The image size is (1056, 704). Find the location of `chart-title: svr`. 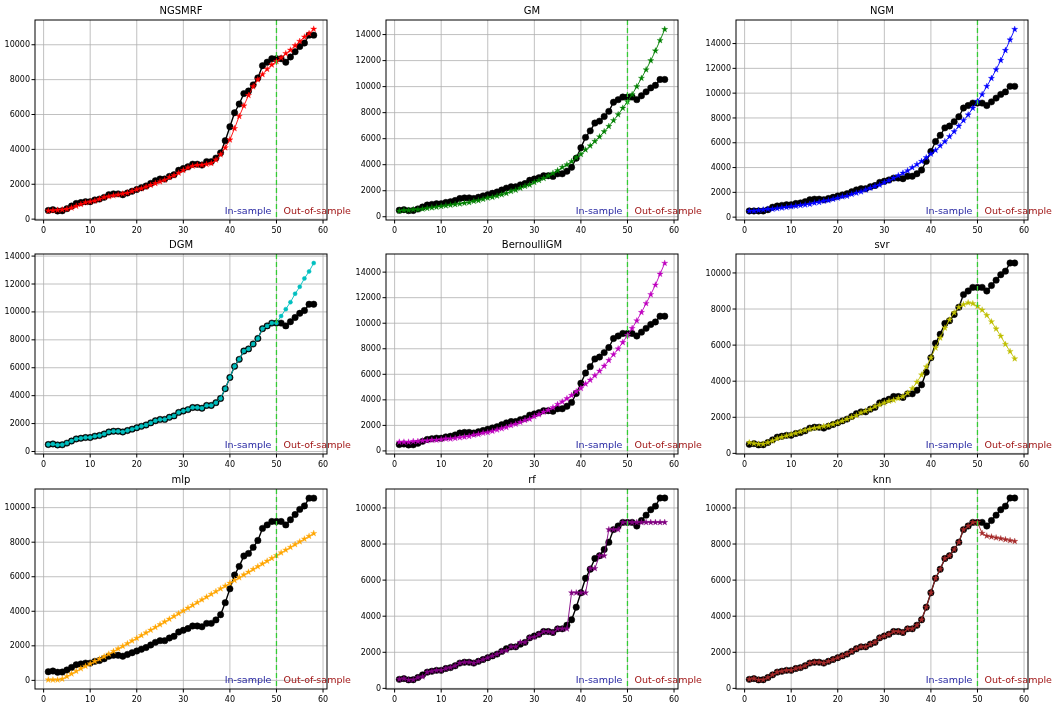

chart-title: svr is located at coordinates (882, 244).